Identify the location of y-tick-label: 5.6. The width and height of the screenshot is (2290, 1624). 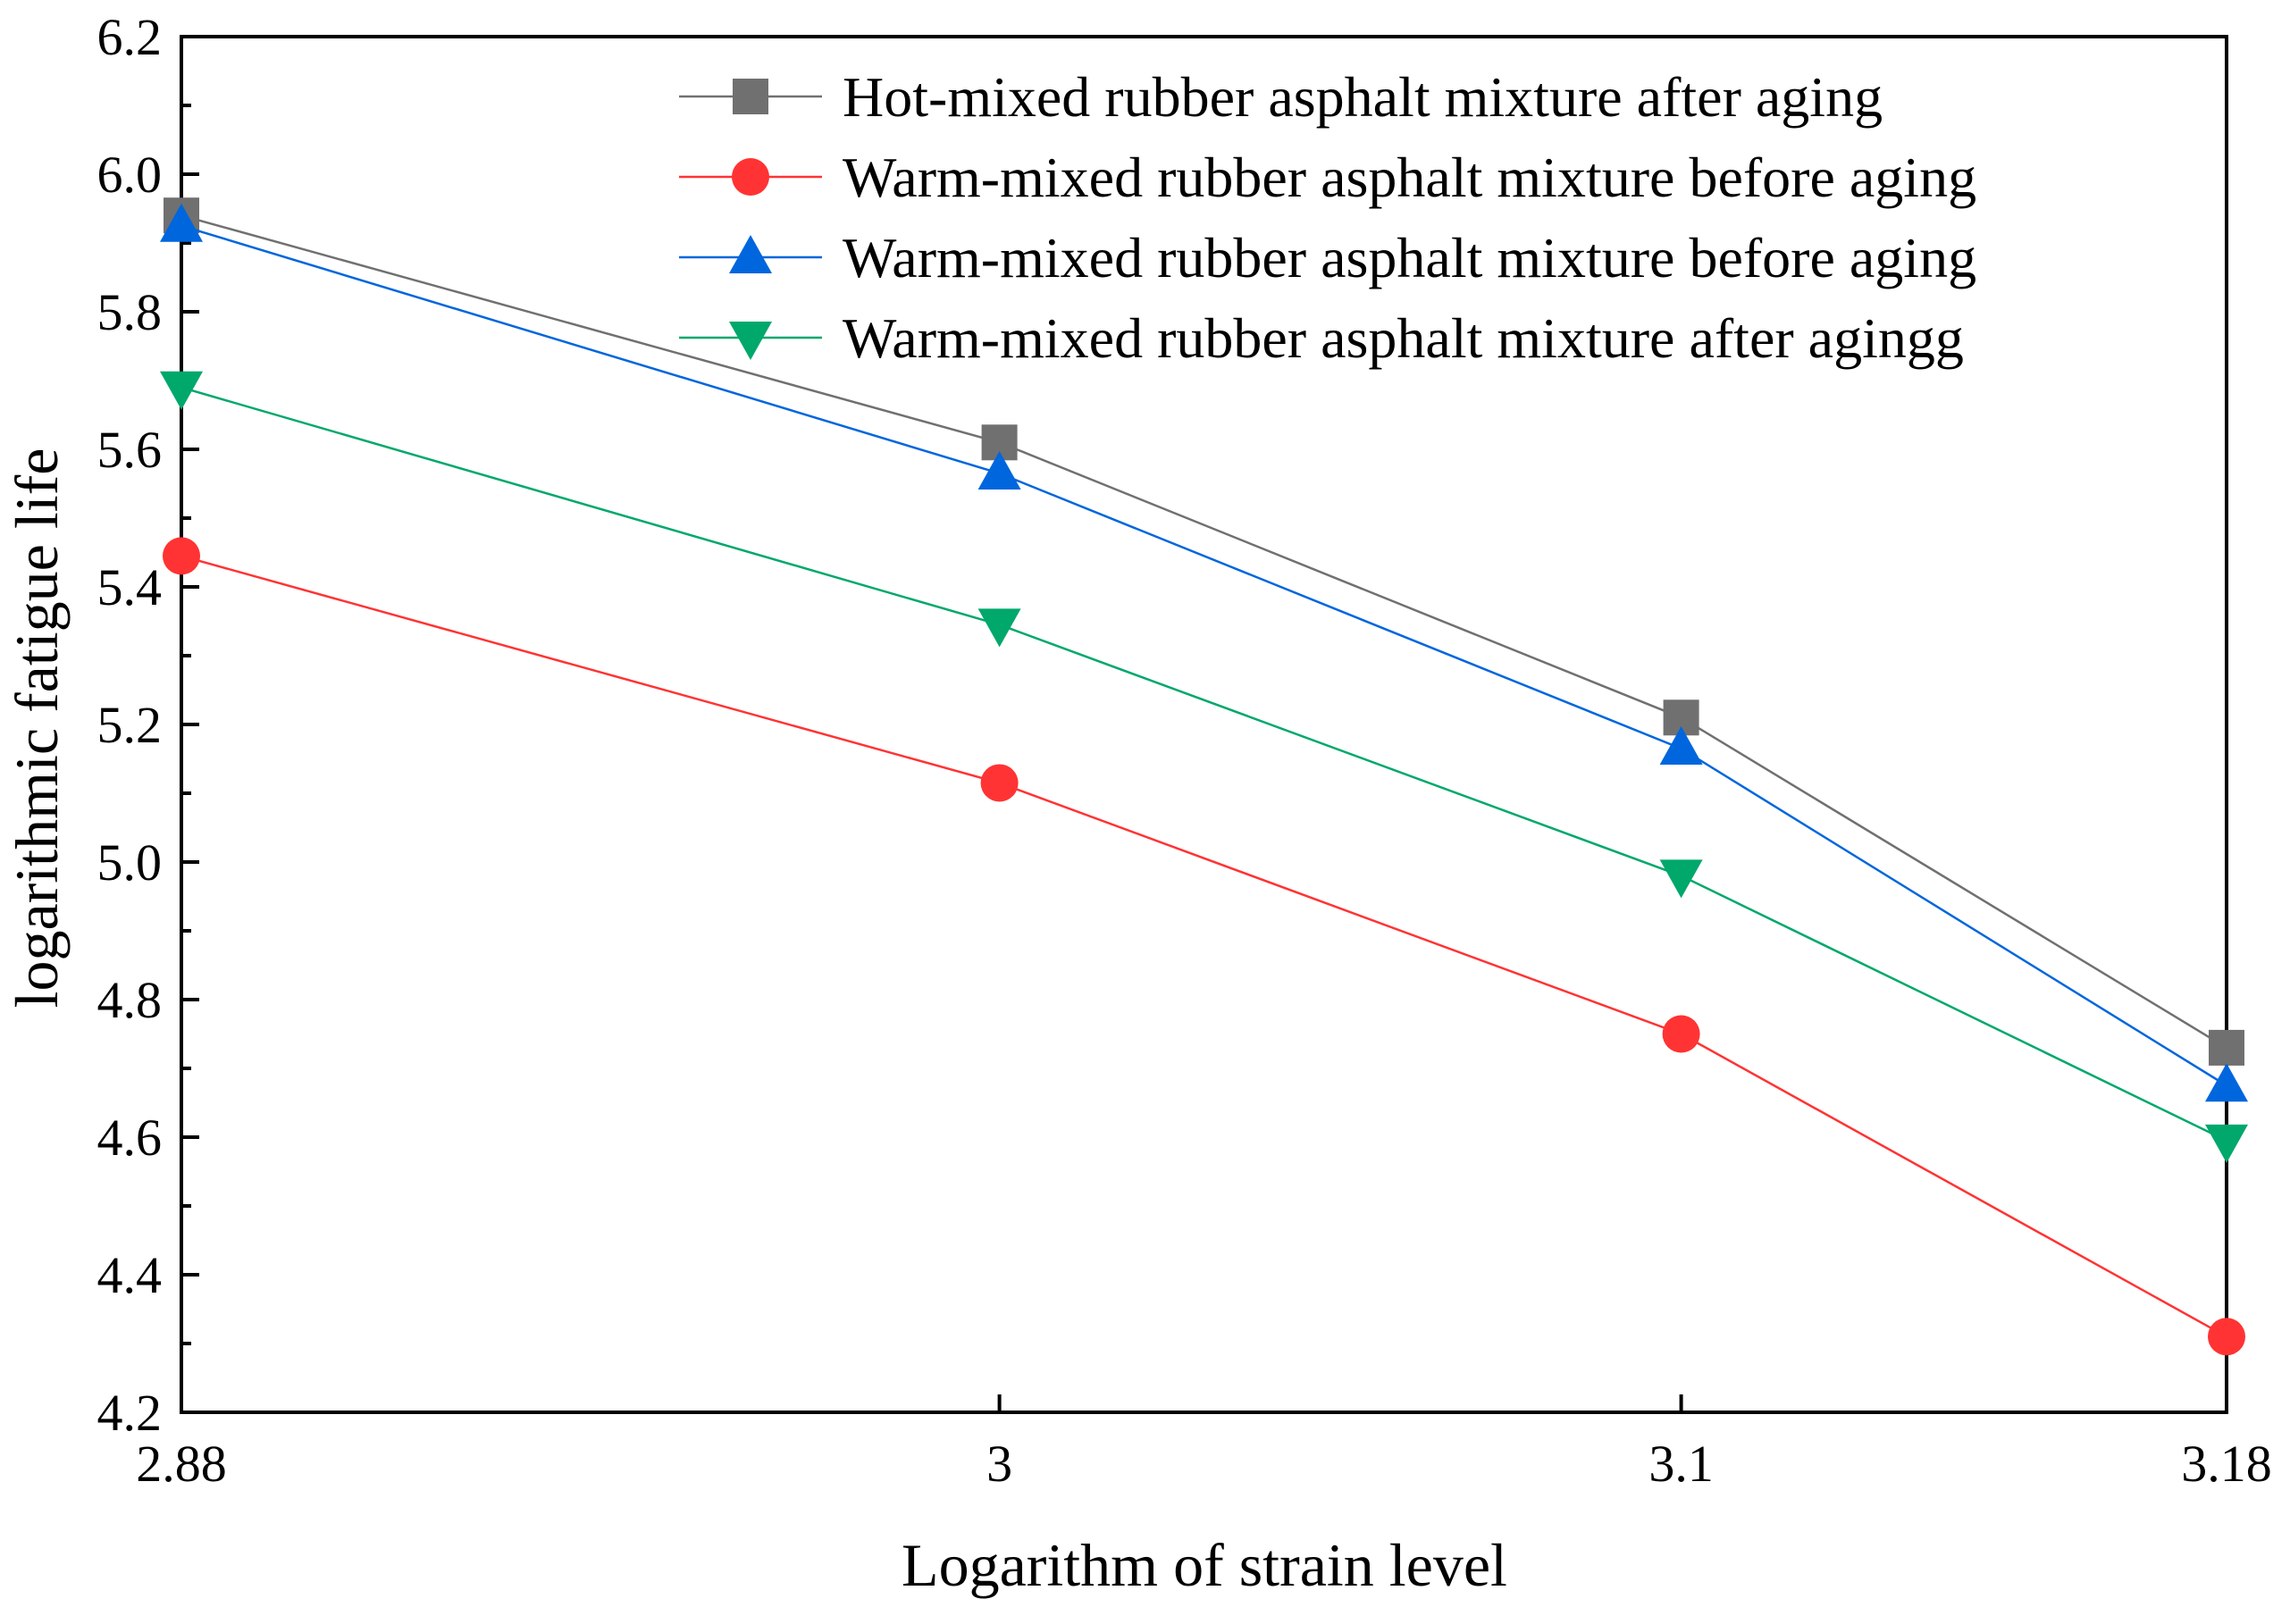
(130, 450).